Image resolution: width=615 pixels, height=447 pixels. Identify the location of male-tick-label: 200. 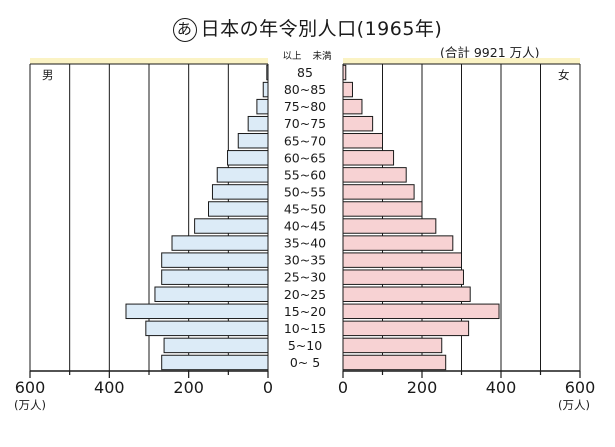
(188, 387).